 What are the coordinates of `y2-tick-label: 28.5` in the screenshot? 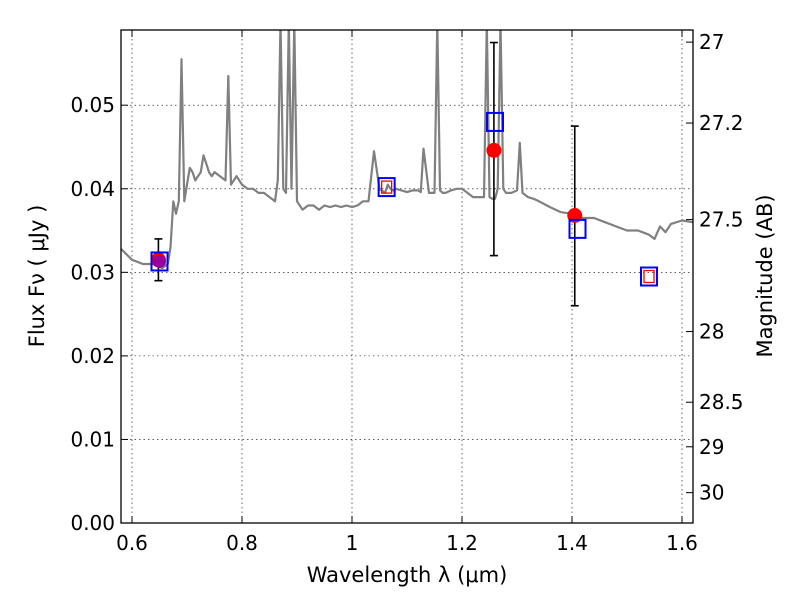 It's located at (721, 402).